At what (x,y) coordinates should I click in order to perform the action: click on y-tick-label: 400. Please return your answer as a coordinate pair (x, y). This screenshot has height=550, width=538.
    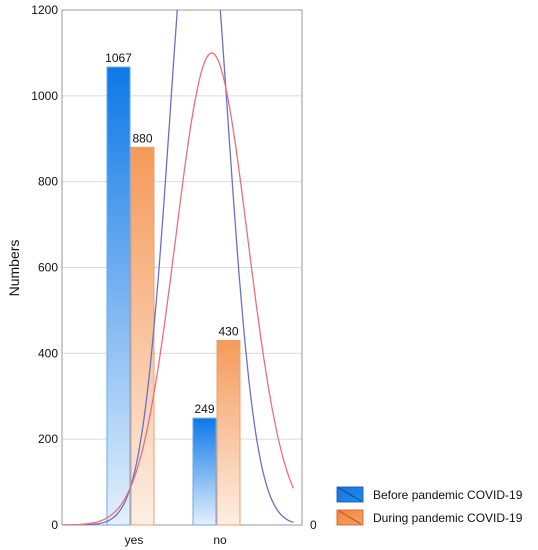
    Looking at the image, I should click on (48, 353).